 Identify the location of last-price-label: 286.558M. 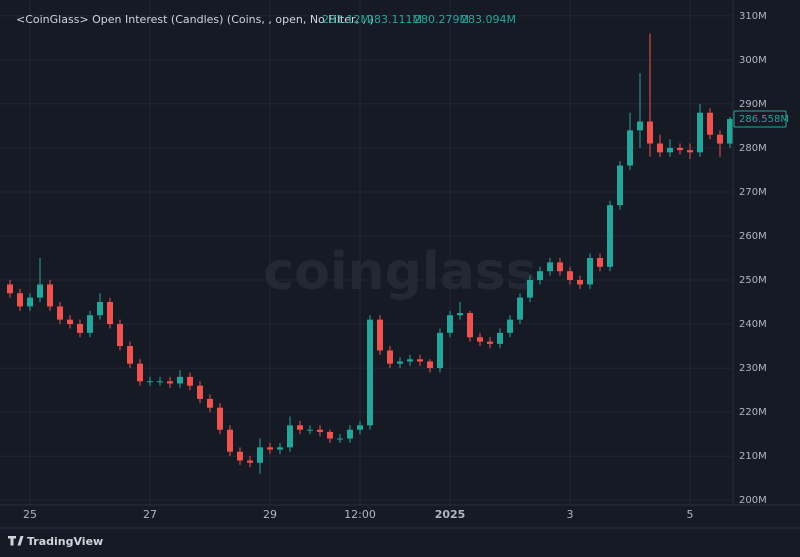
(764, 119).